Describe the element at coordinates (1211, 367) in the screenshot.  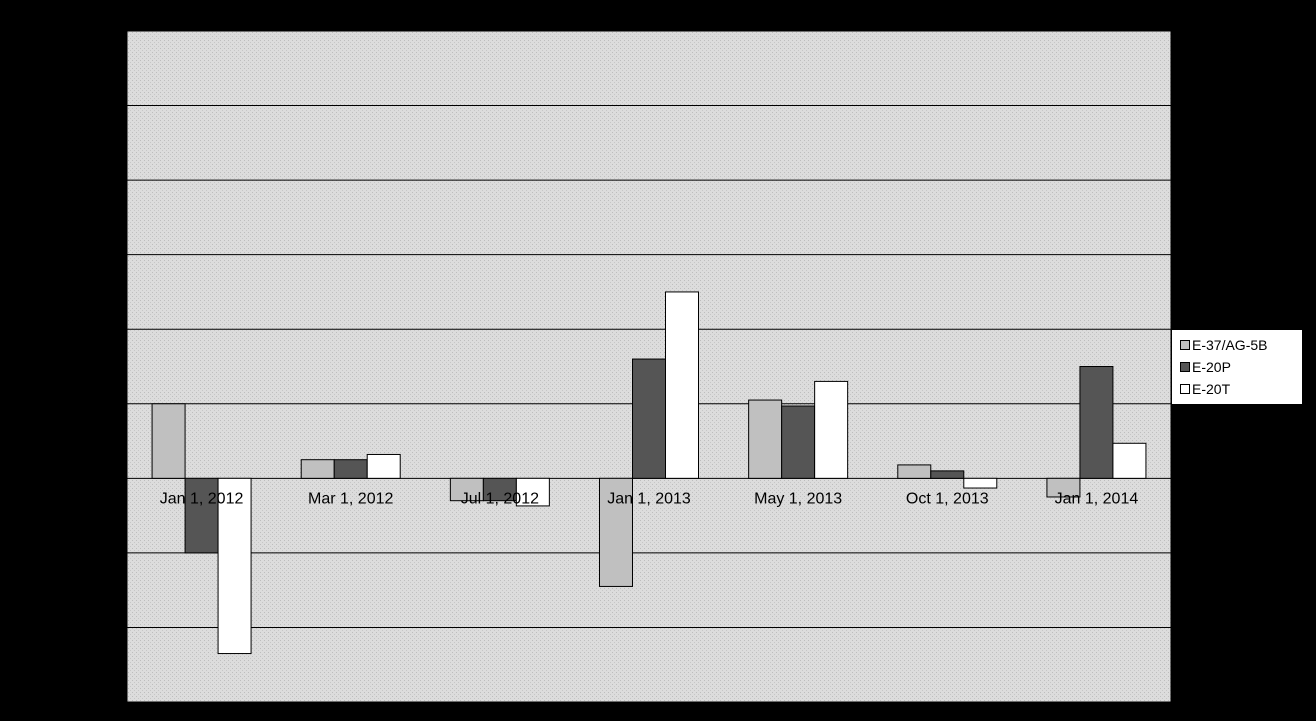
I see `legend-label: E-20P` at that location.